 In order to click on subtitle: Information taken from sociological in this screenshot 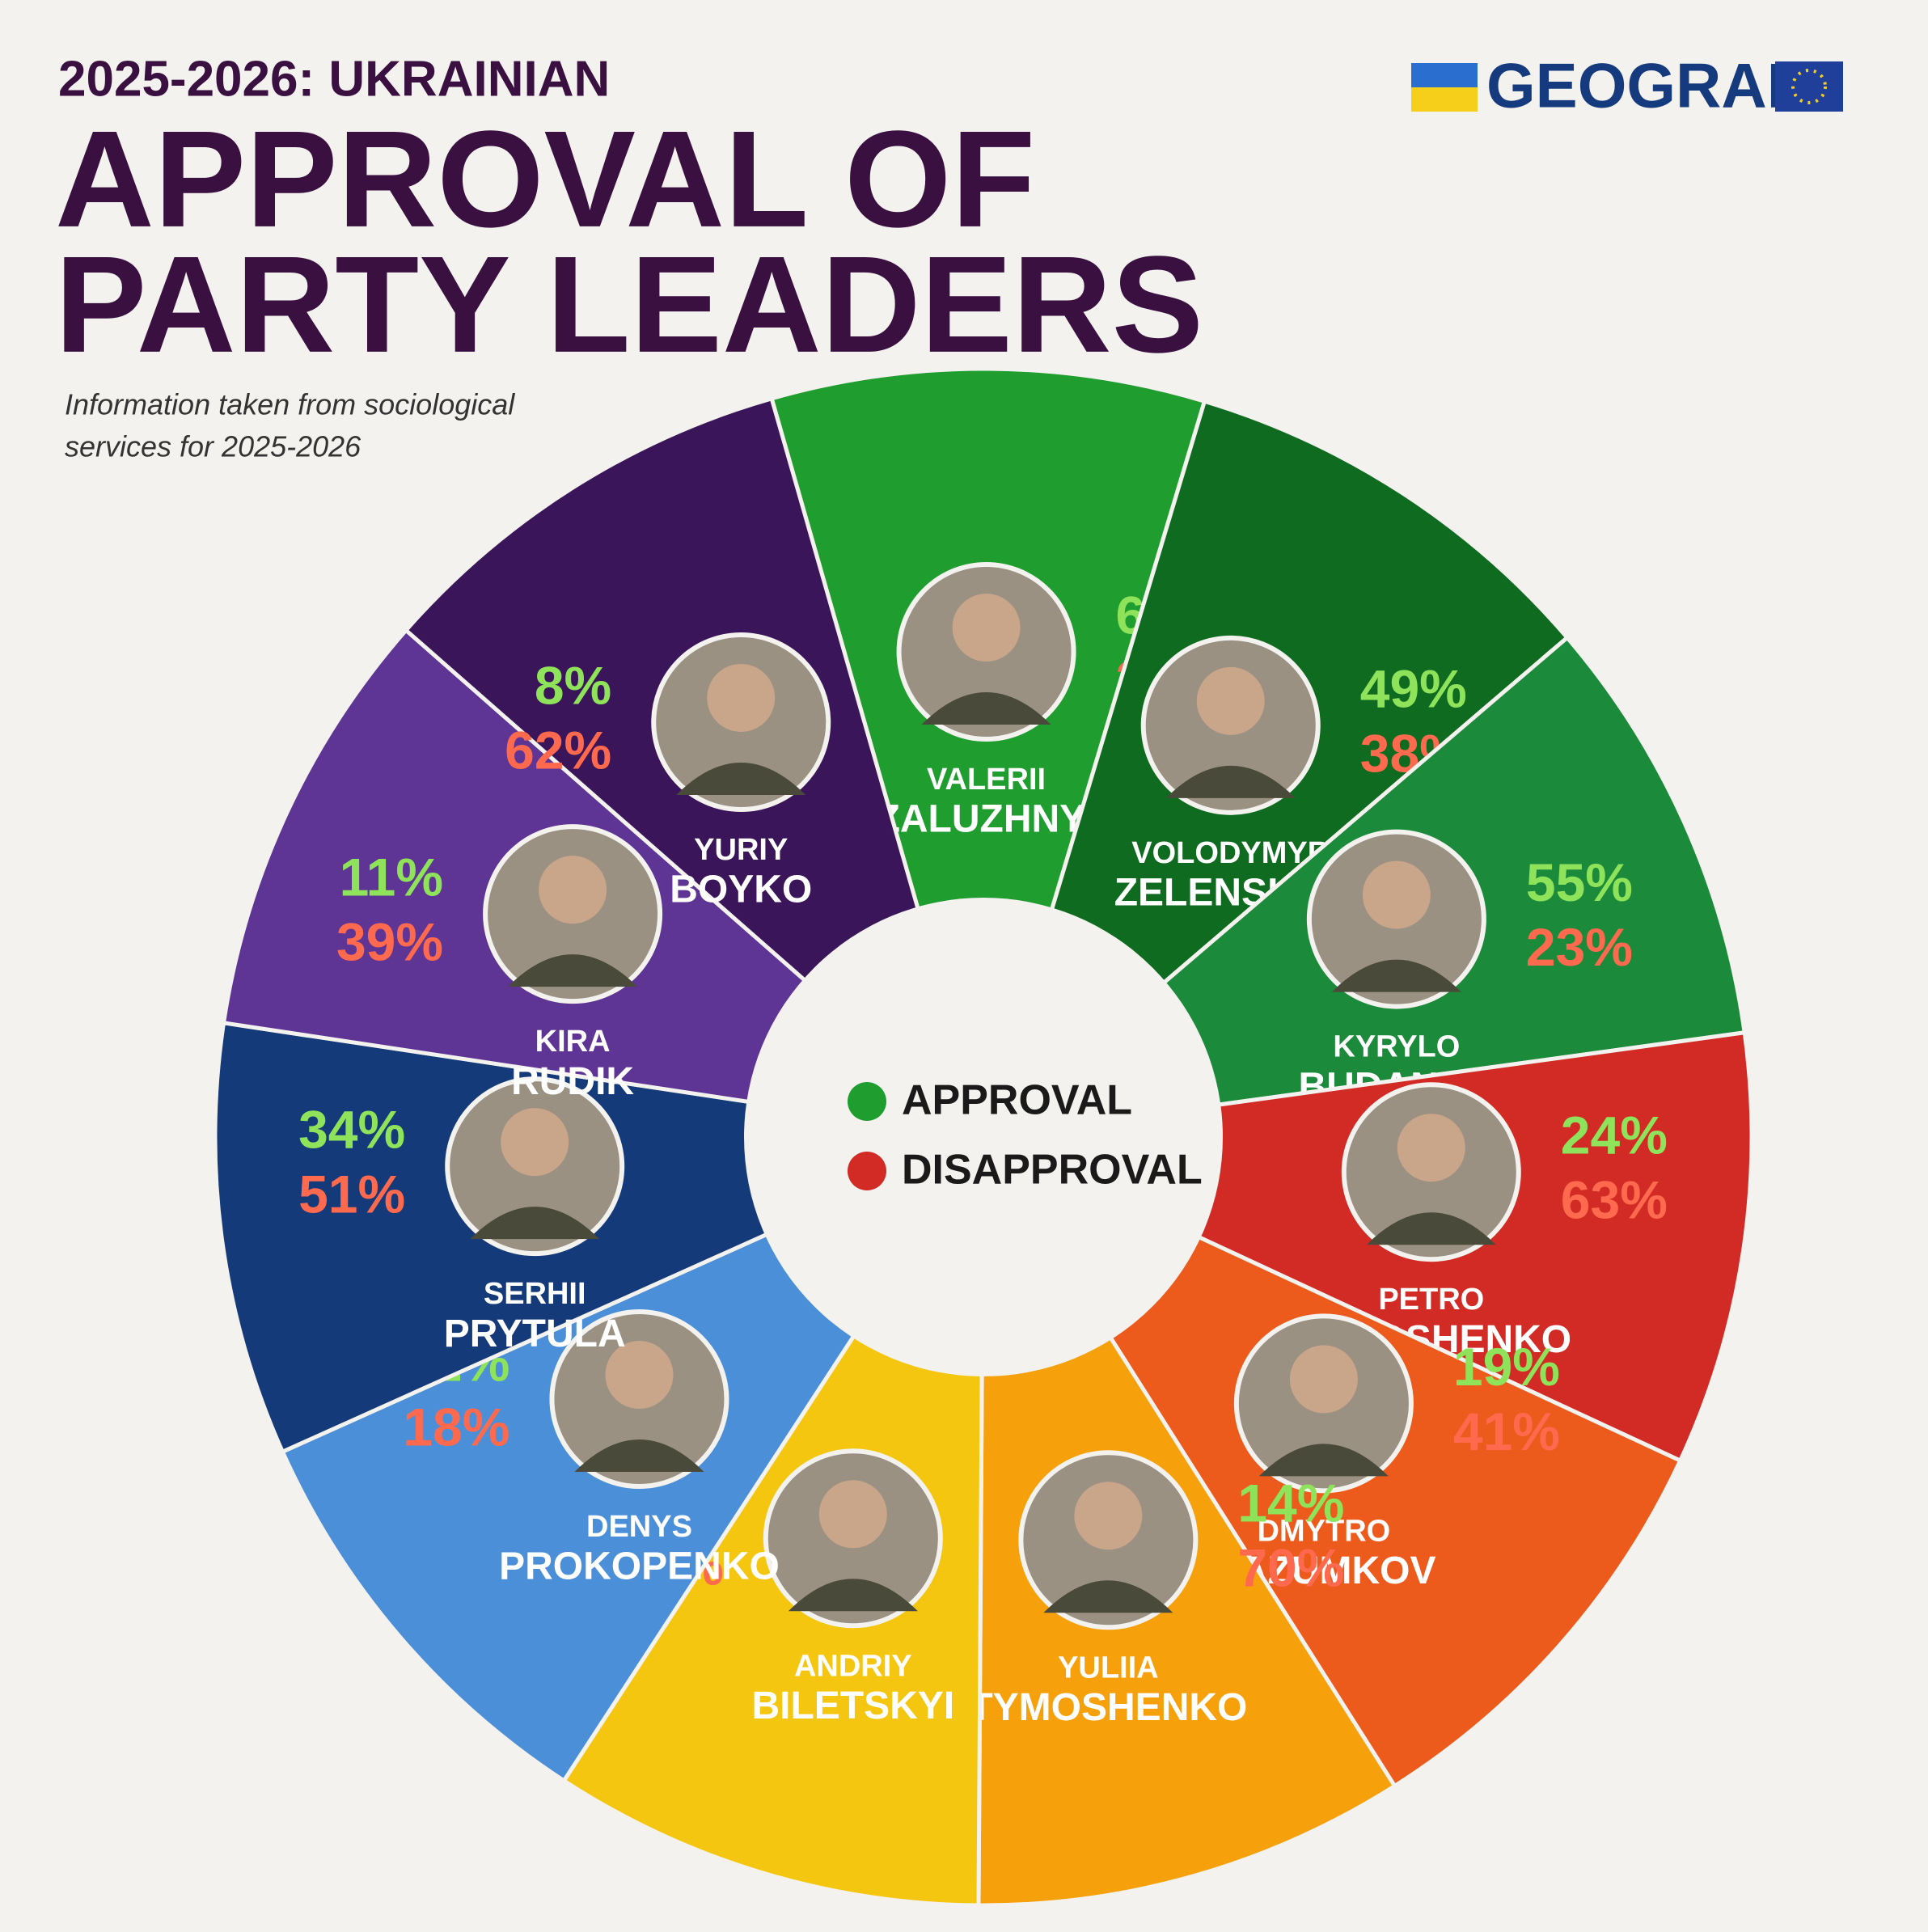, I will do `click(290, 404)`.